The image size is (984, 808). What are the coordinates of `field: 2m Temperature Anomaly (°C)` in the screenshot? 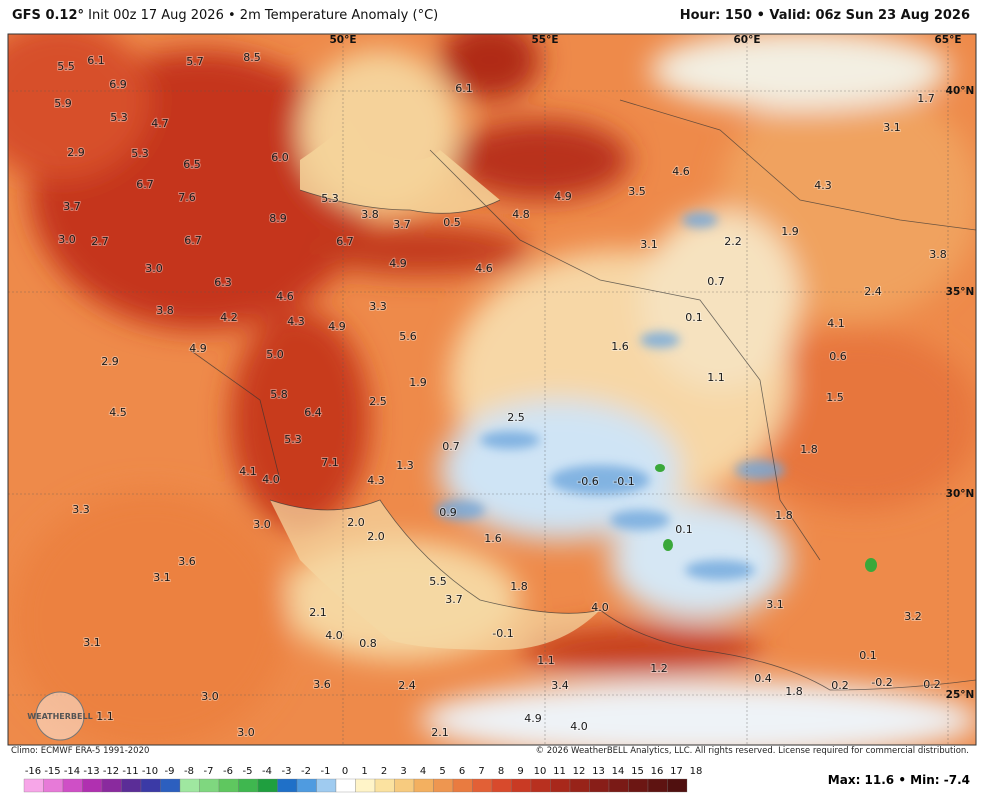 It's located at (339, 15).